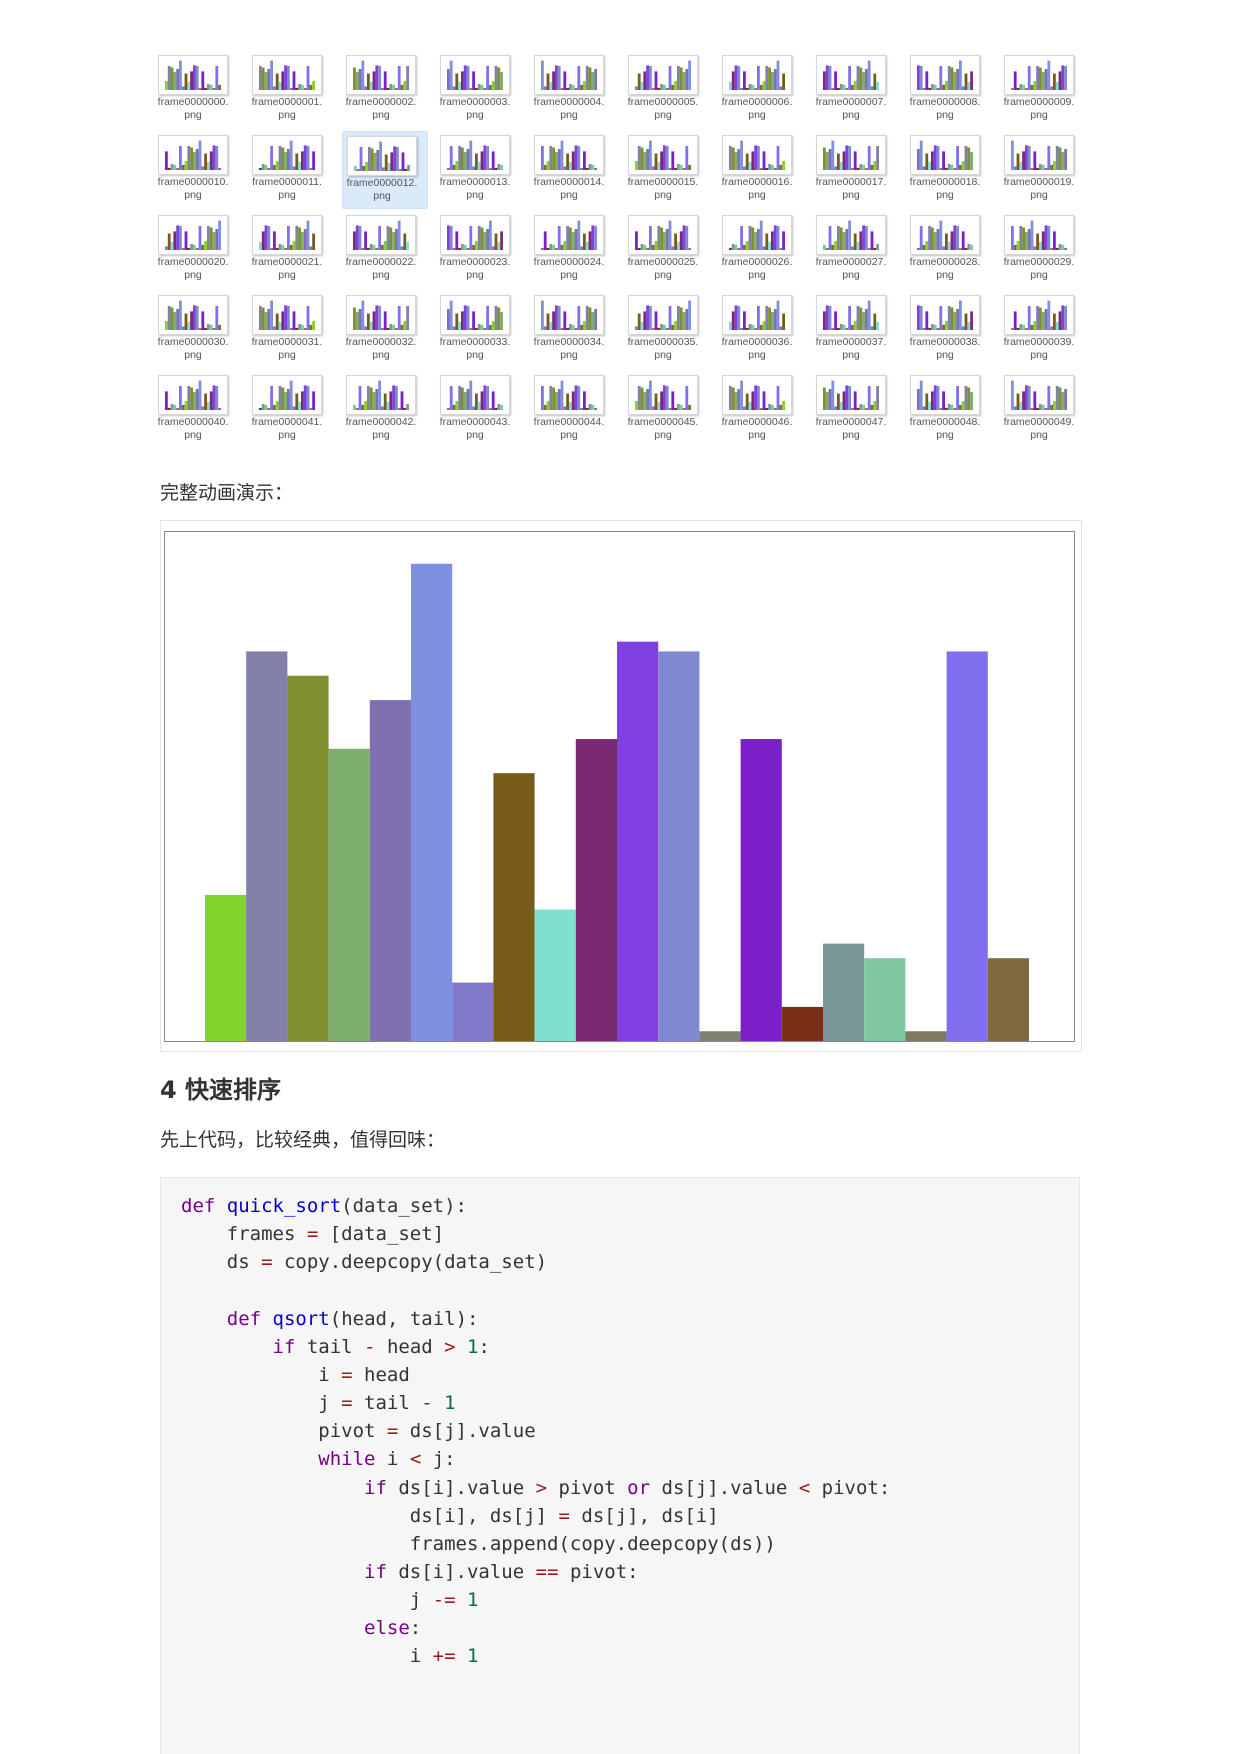  Describe the element at coordinates (381, 268) in the screenshot. I see `file-name: frame0000022. png` at that location.